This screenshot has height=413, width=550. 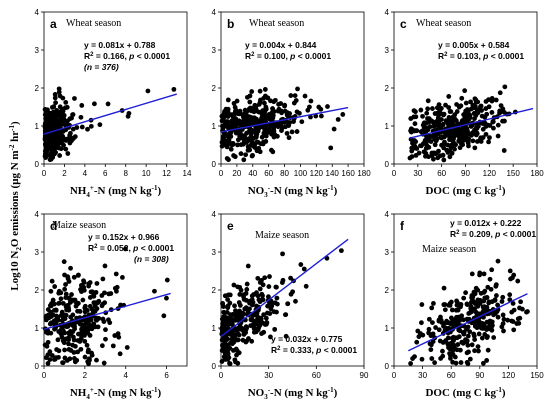 What do you see at coordinates (15, 198) in the screenshot?
I see `y-axis-label-tail: O emissions (μg N m` at bounding box center [15, 198].